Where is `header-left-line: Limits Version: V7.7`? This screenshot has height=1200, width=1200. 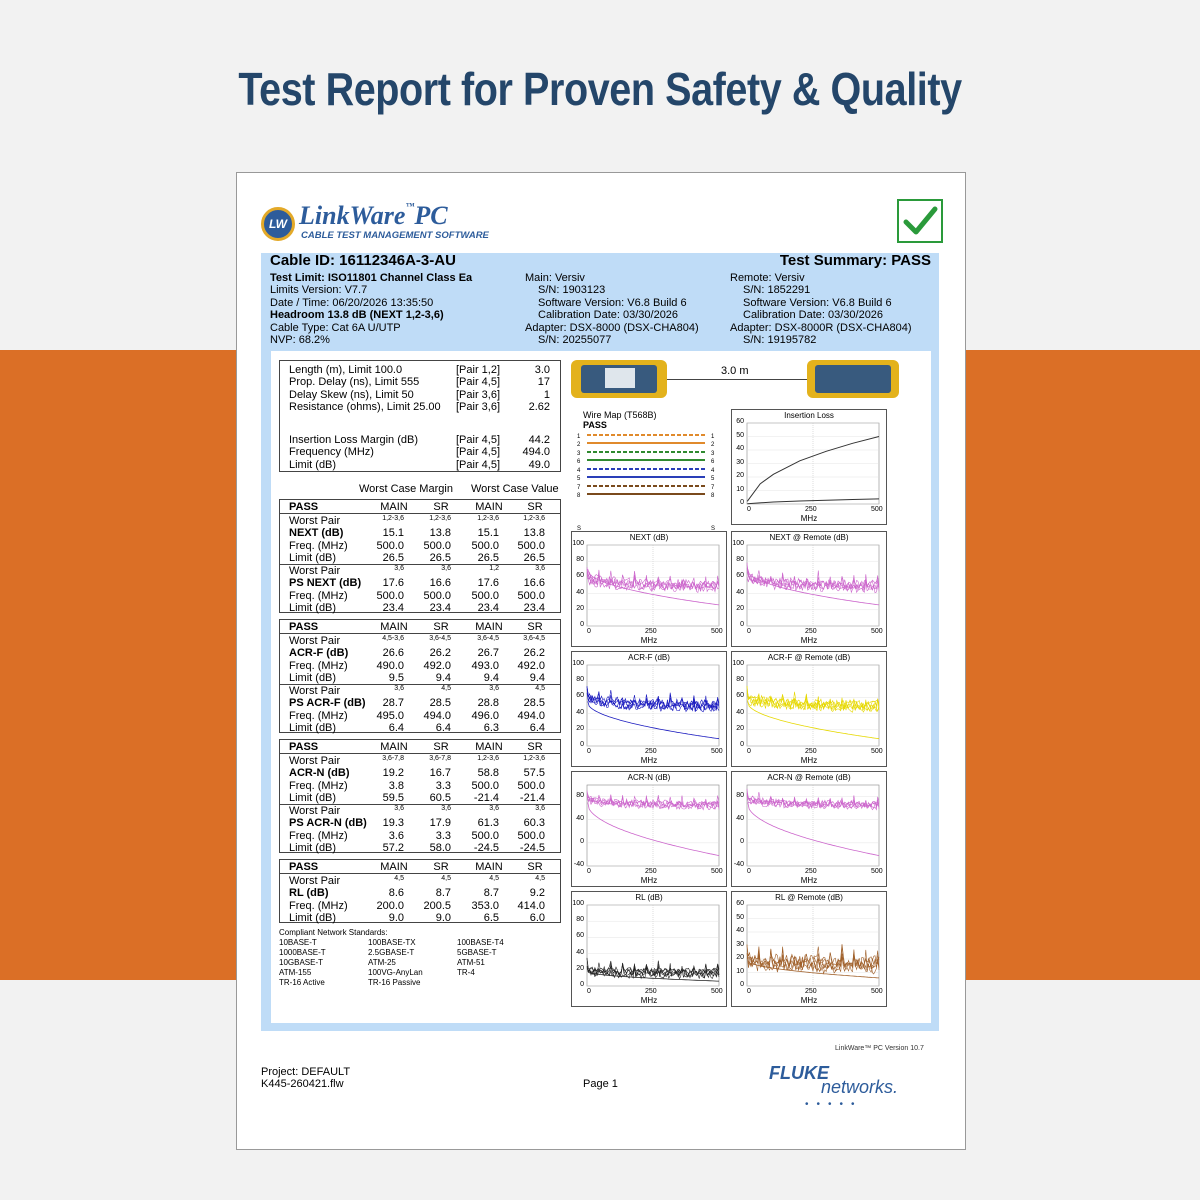 header-left-line: Limits Version: V7.7 is located at coordinates (319, 290).